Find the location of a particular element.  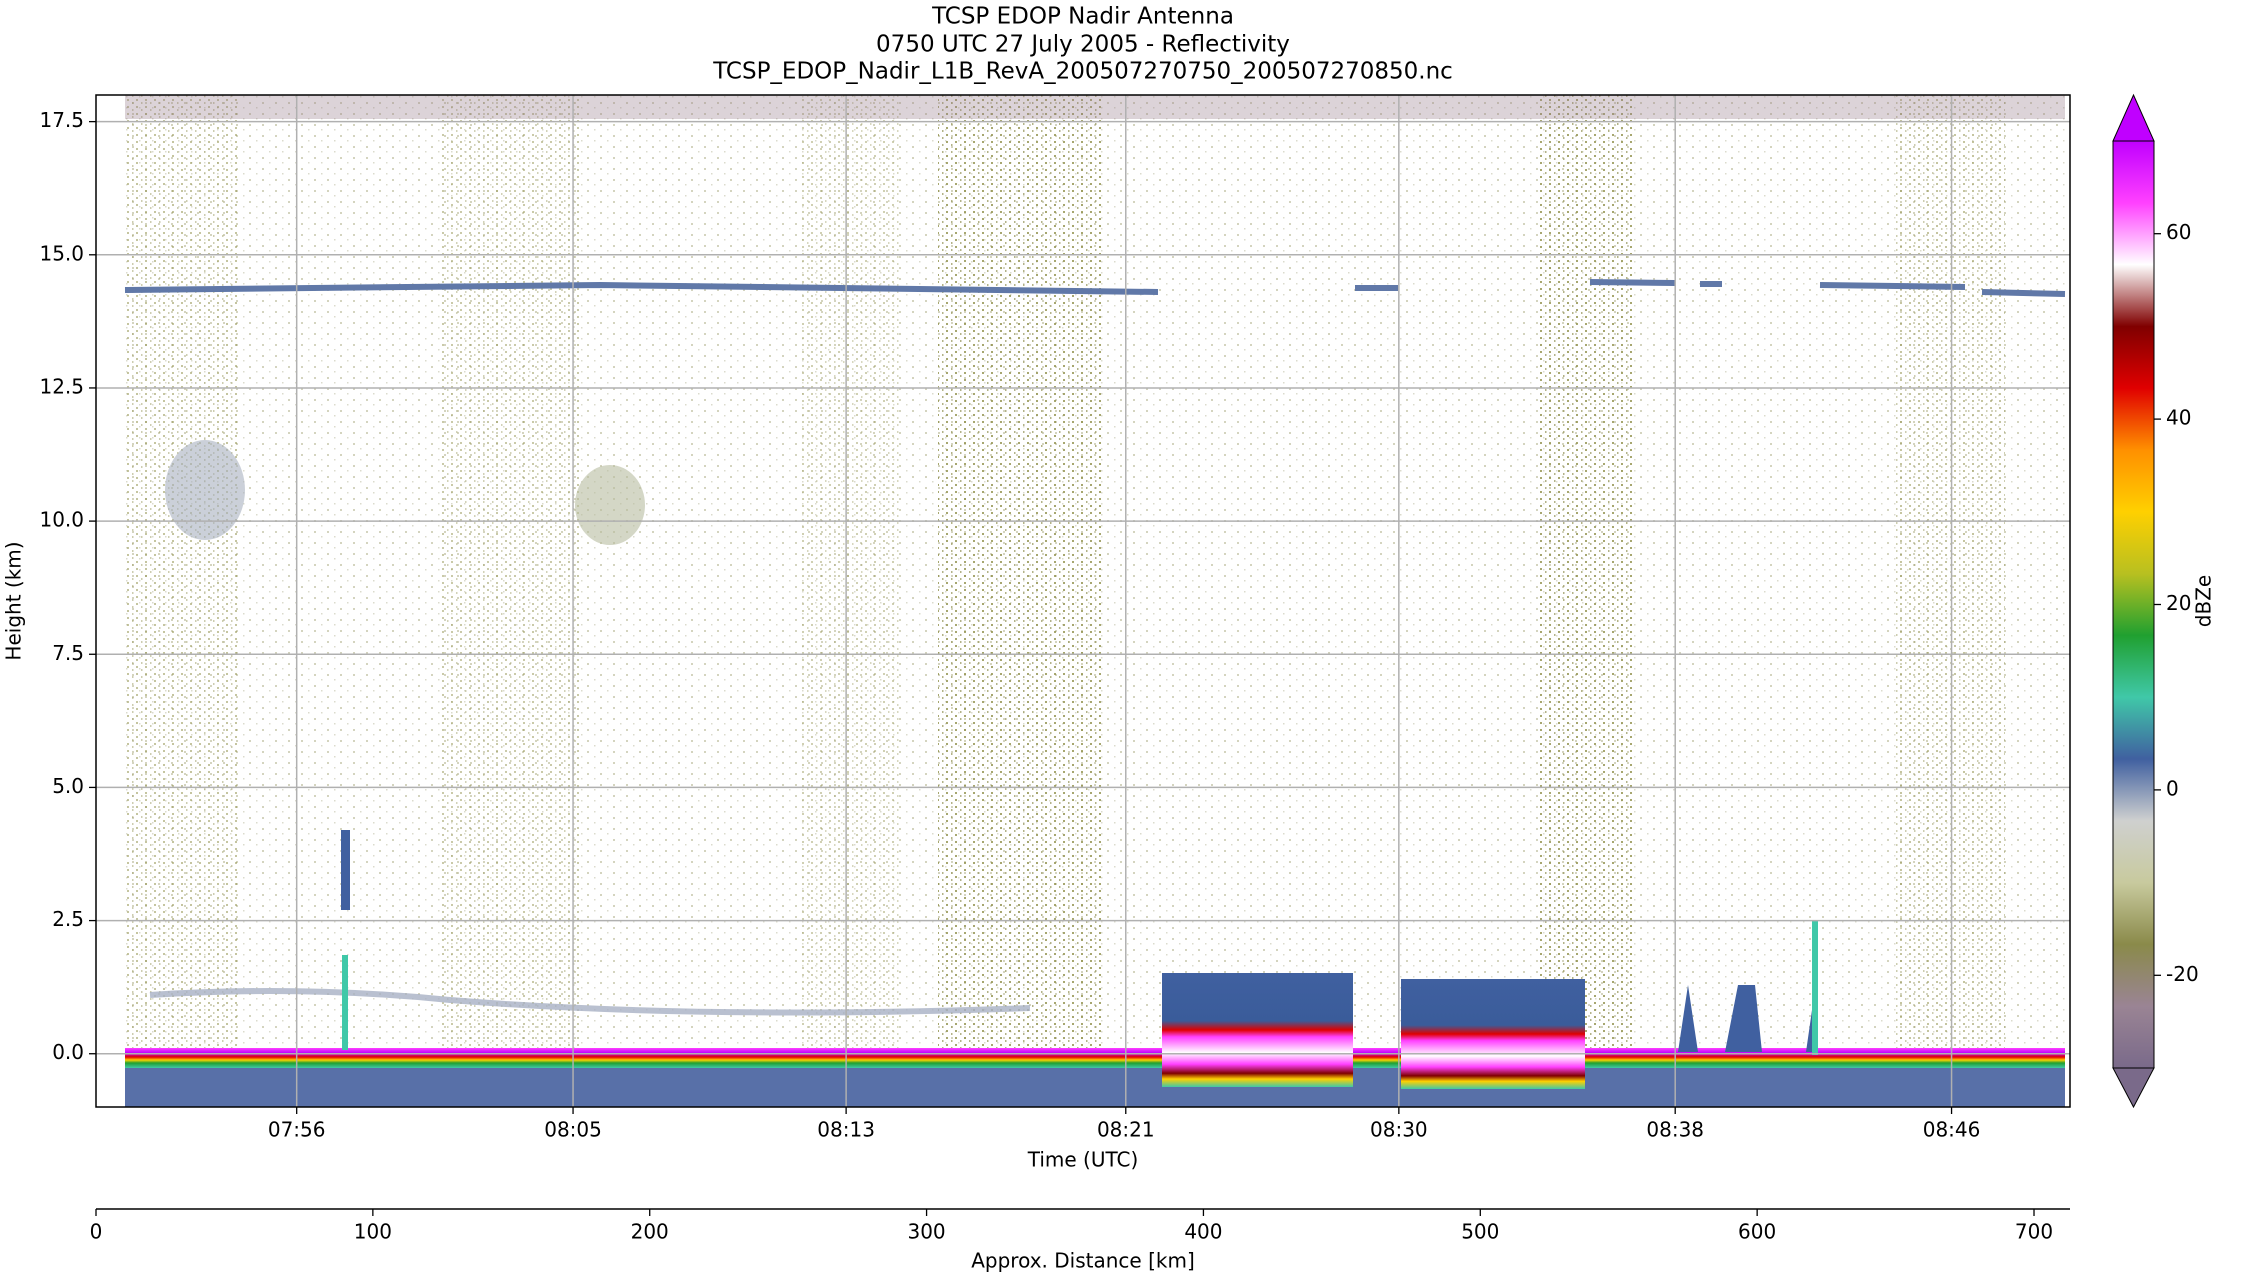

colorbar-tick-label: 0 is located at coordinates (2172, 788).